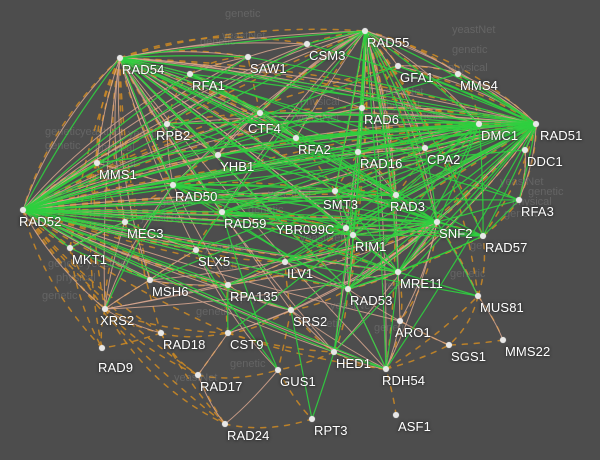 The width and height of the screenshot is (600, 460). What do you see at coordinates (167, 124) in the screenshot?
I see `graph-node-rpb2` at bounding box center [167, 124].